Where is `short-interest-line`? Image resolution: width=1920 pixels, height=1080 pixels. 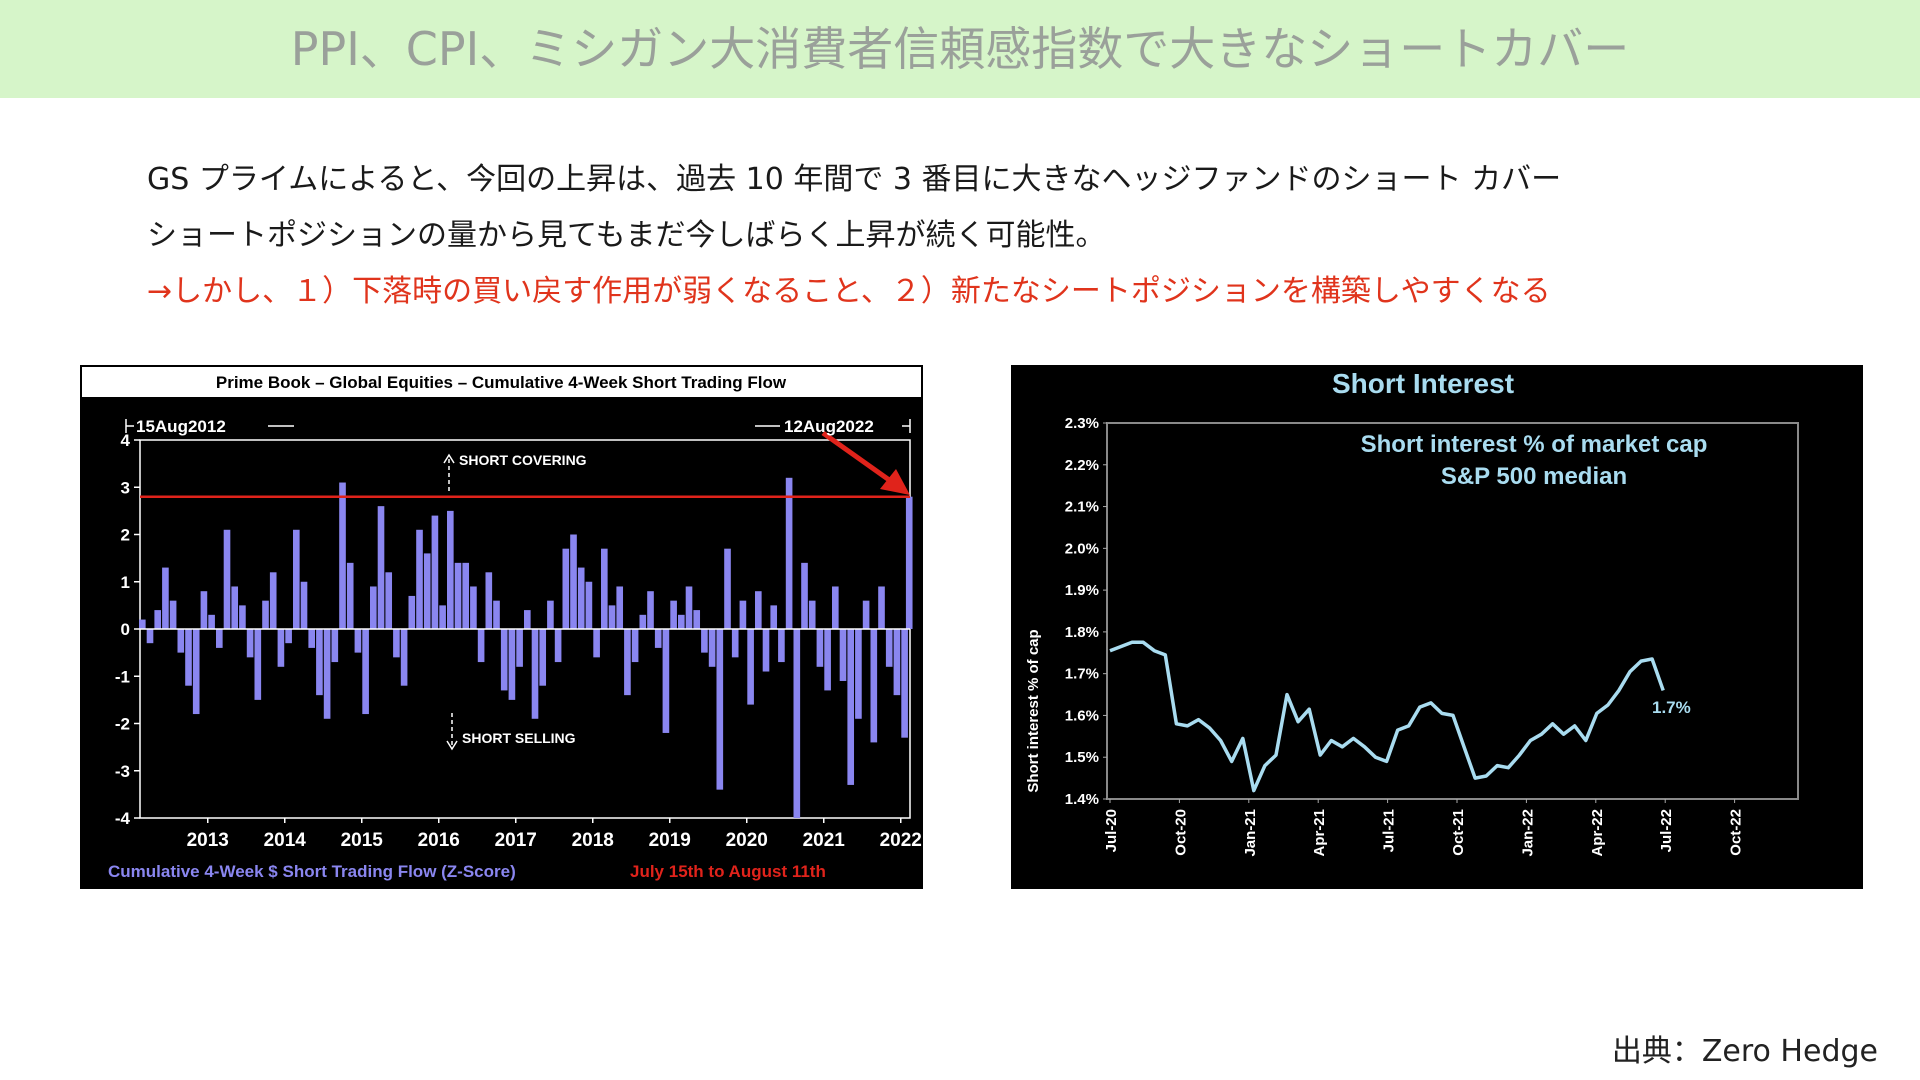 short-interest-line is located at coordinates (1387, 716).